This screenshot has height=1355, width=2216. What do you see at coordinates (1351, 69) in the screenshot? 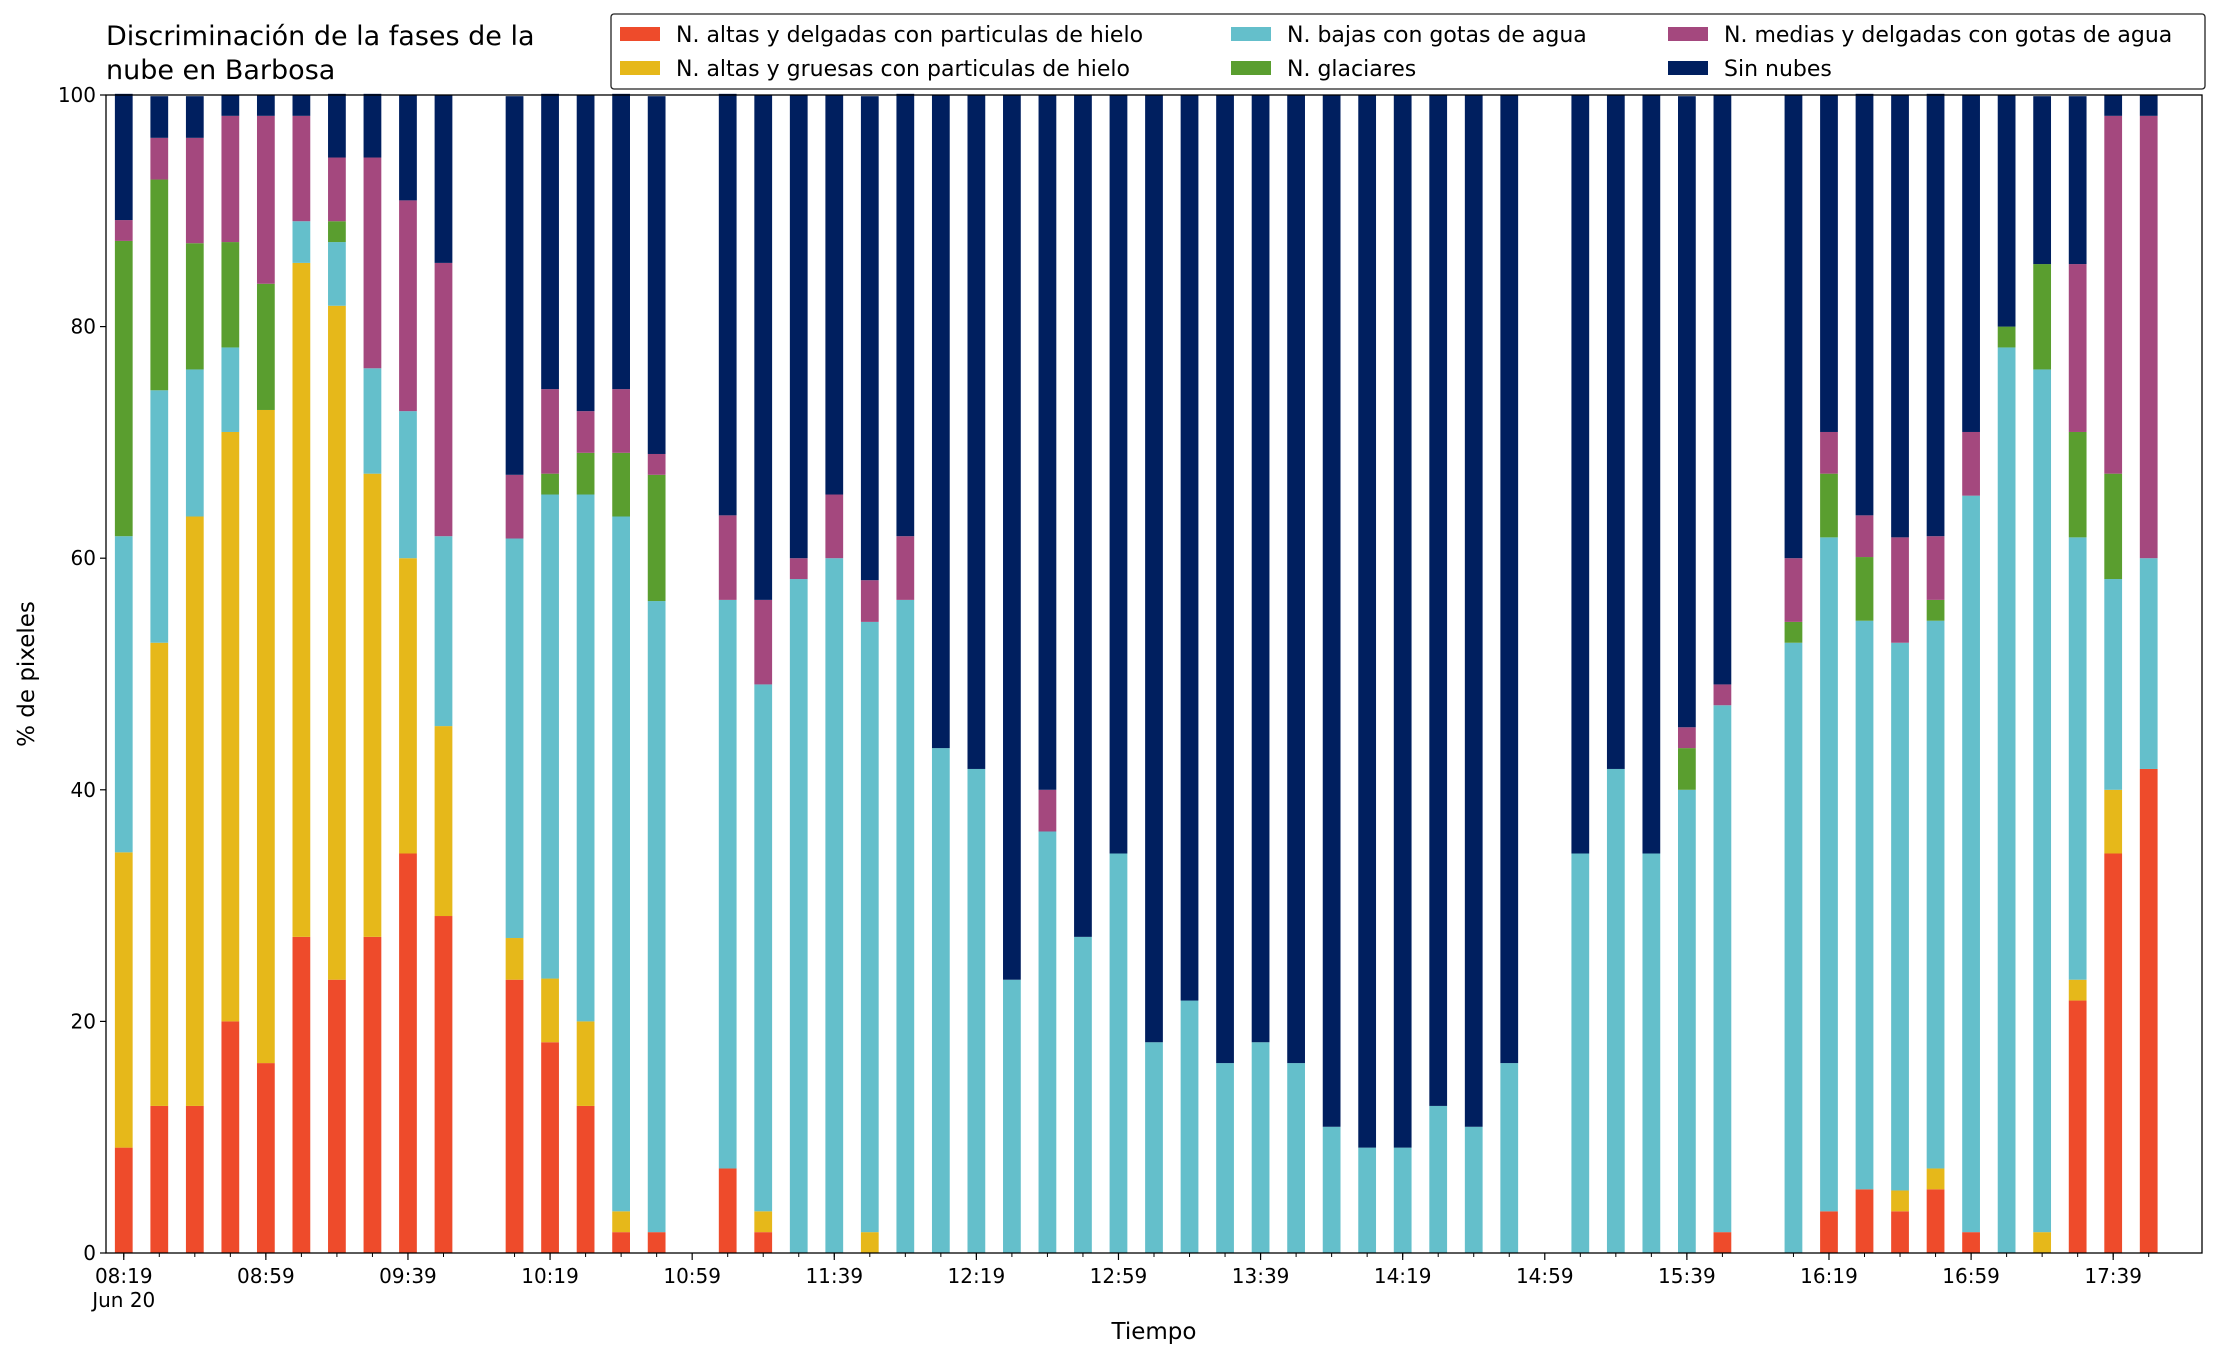
I see `legend-label: N. glaciares` at bounding box center [1351, 69].